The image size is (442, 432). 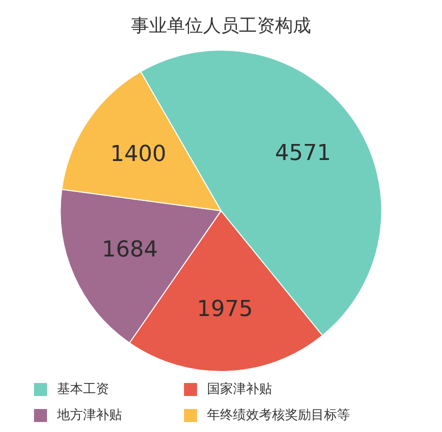 What do you see at coordinates (130, 250) in the screenshot?
I see `data-label: 1684` at bounding box center [130, 250].